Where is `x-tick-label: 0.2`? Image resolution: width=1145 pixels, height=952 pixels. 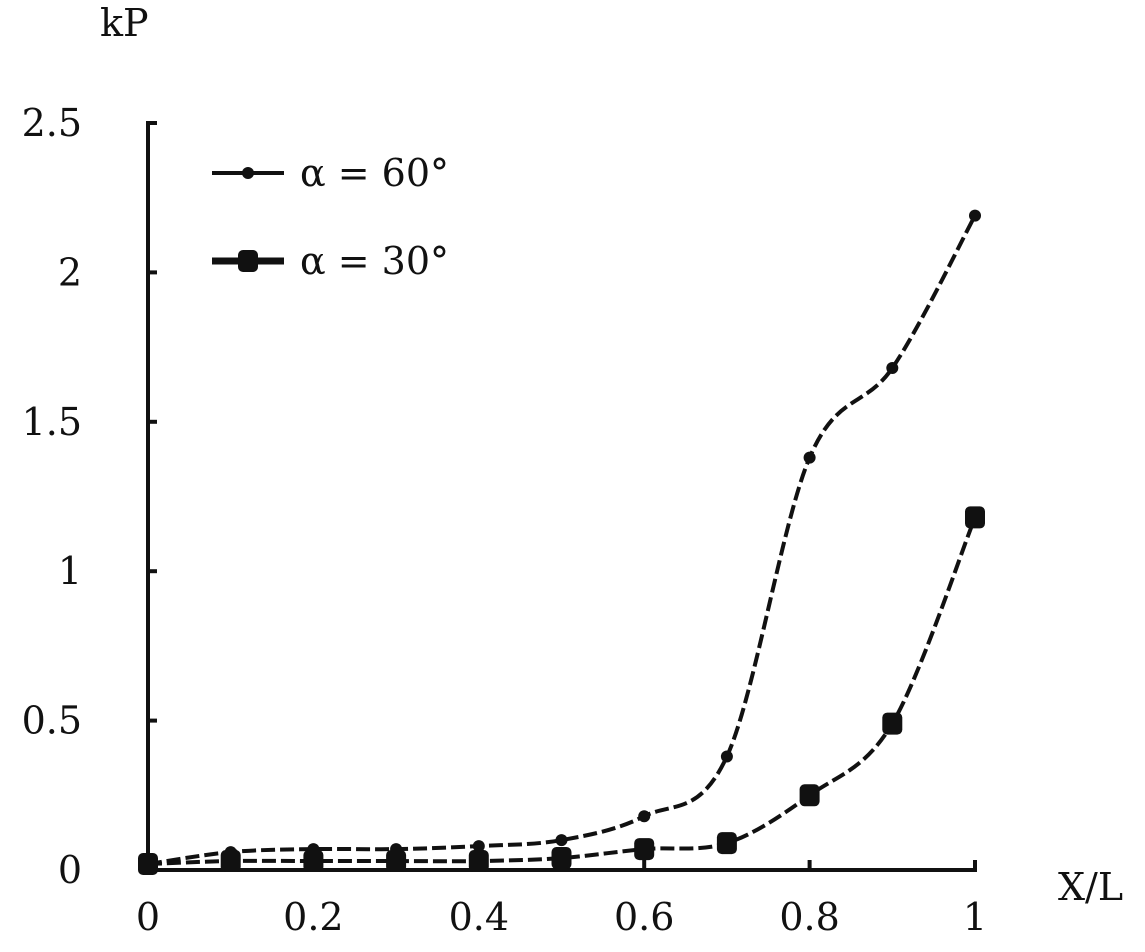
x-tick-label: 0.2 is located at coordinates (313, 917).